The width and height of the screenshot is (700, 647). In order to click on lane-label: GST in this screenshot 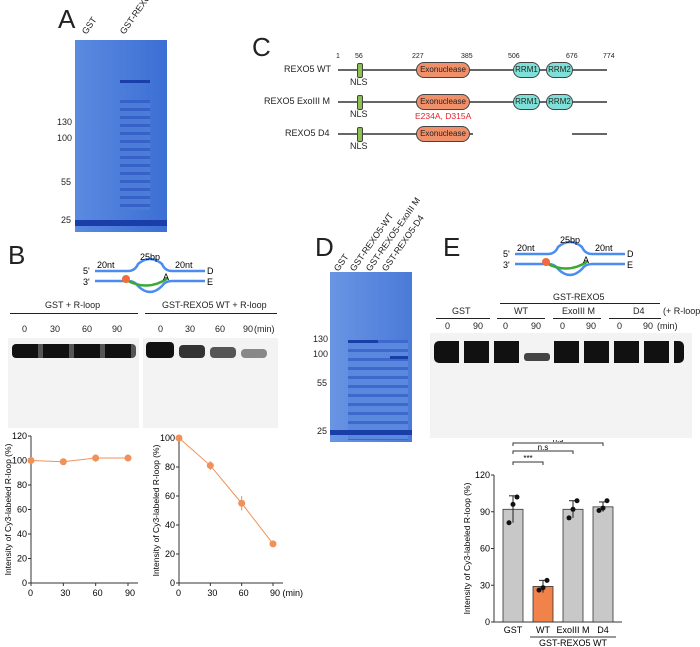, I will do `click(341, 262)`.